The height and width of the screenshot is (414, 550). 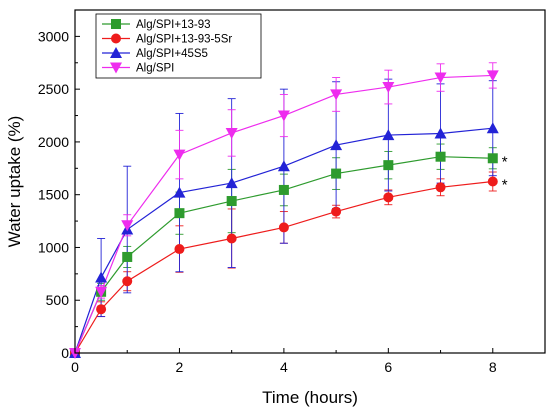 What do you see at coordinates (53, 142) in the screenshot?
I see `y-tick-label: 2000` at bounding box center [53, 142].